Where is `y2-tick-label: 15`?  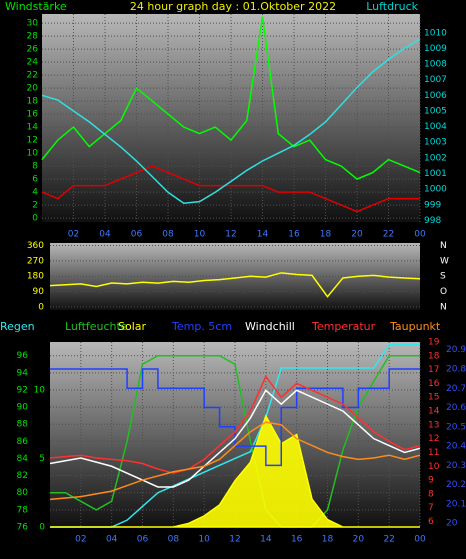
y2-tick-label: 15 is located at coordinates (433, 398).